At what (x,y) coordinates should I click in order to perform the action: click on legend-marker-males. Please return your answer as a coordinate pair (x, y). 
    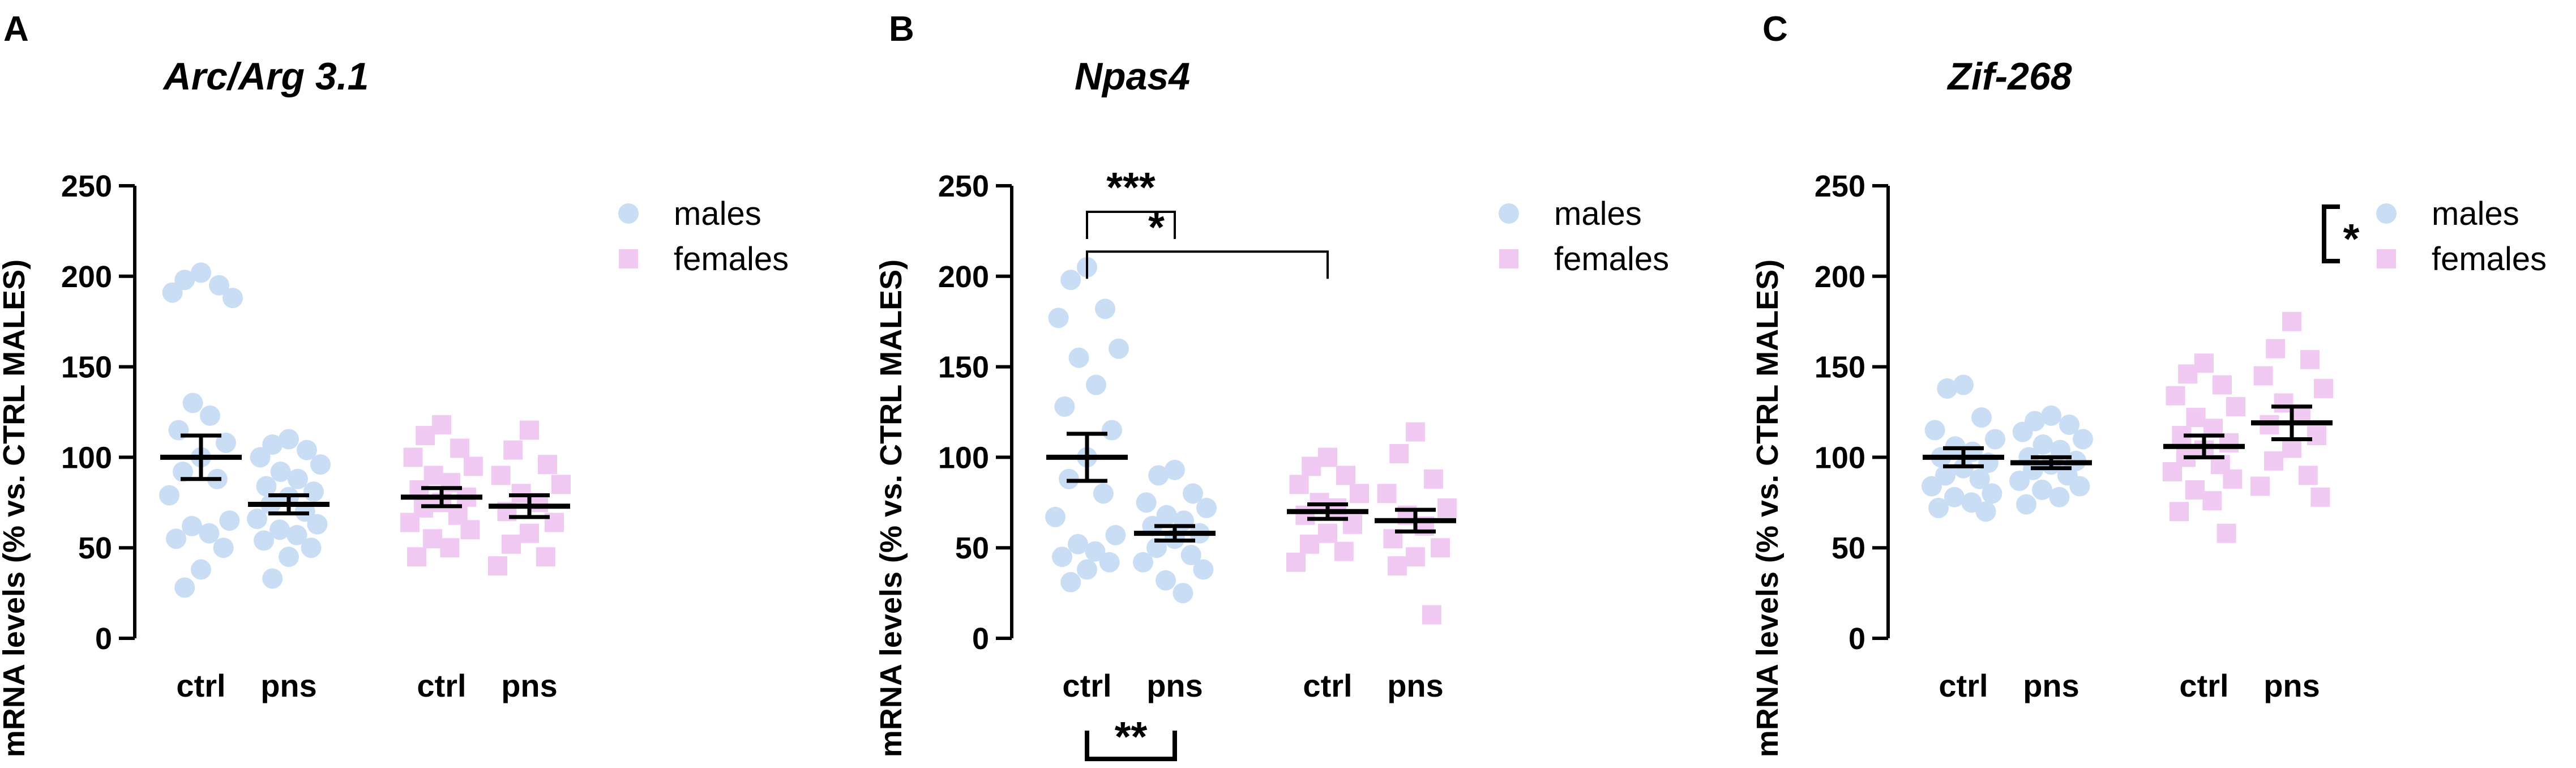
    Looking at the image, I should click on (1509, 213).